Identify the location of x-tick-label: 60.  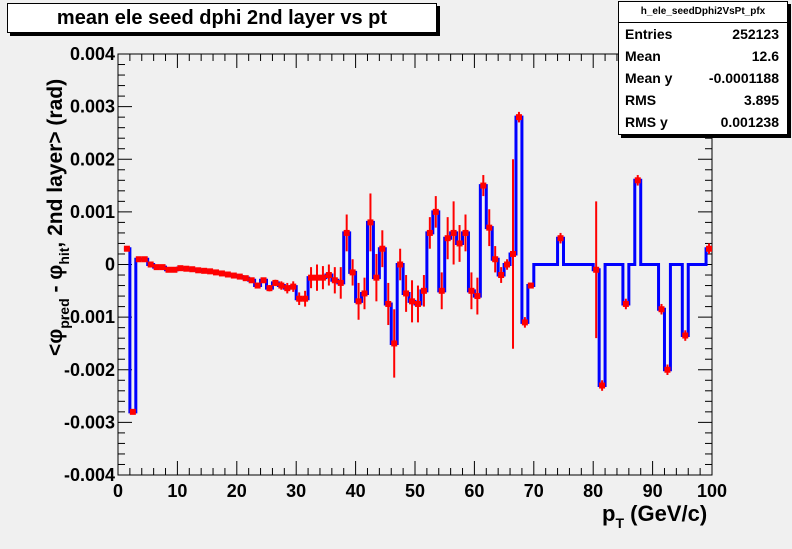
(474, 491).